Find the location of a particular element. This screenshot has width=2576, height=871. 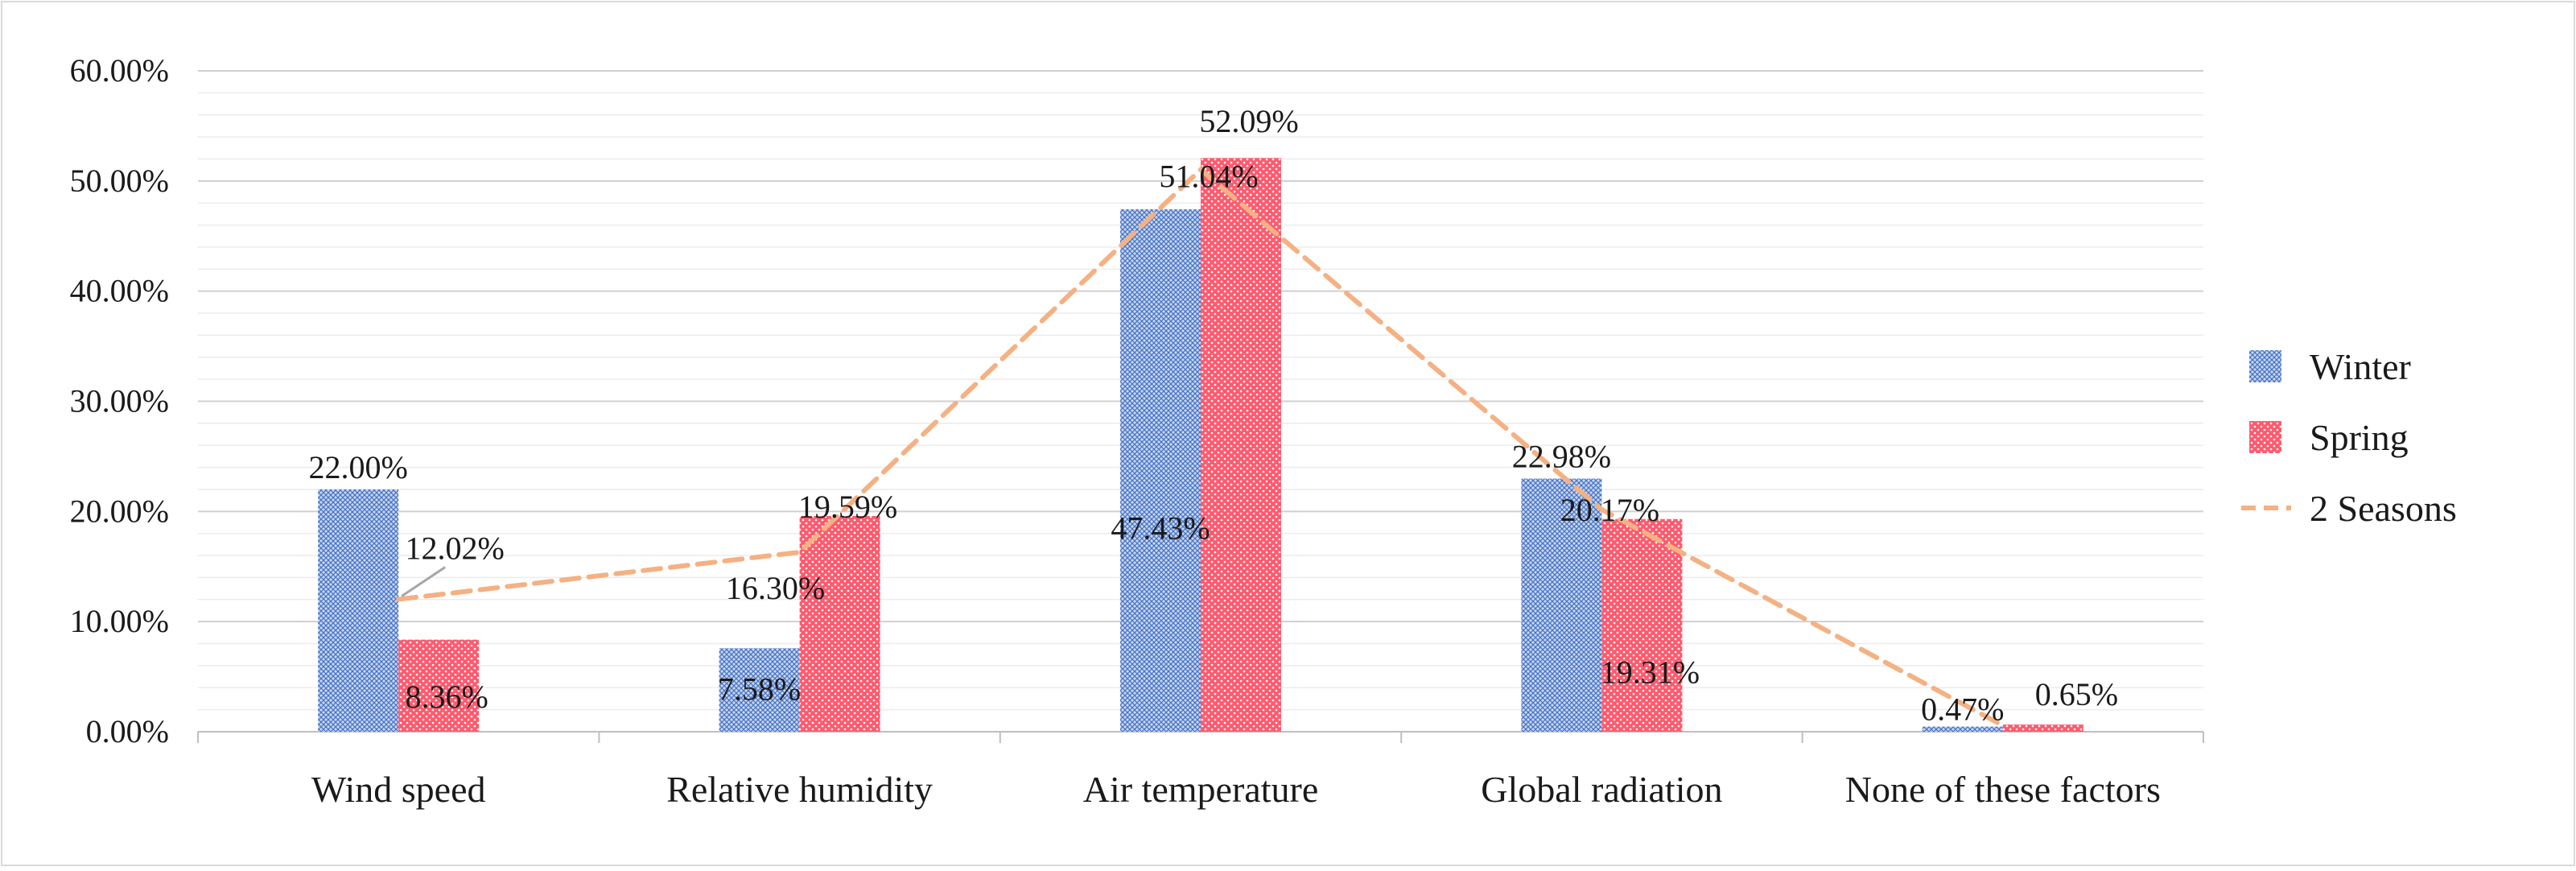

legend-item-spring: Spring is located at coordinates (2329, 437).